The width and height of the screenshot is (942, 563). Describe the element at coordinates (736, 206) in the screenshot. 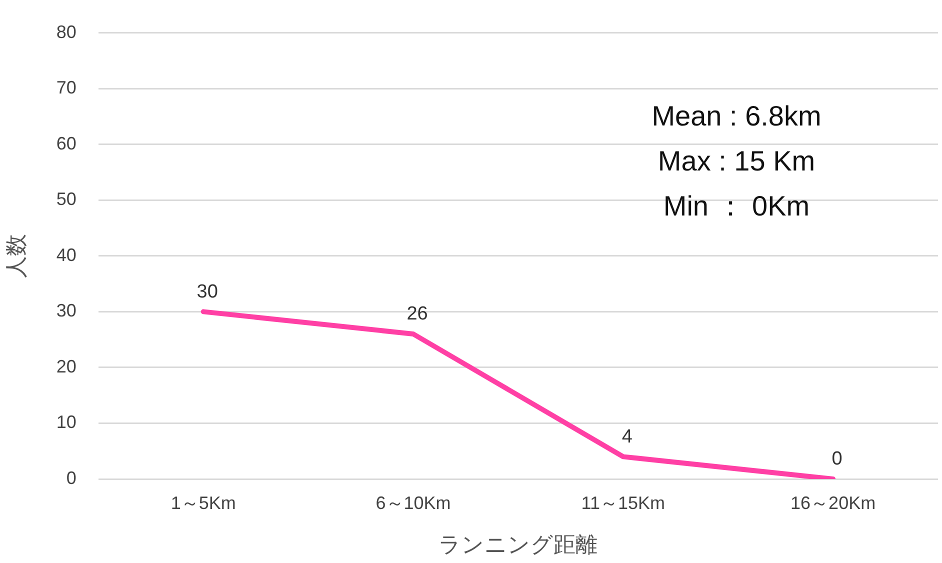

I see `annotation: Min ： 0Km` at that location.